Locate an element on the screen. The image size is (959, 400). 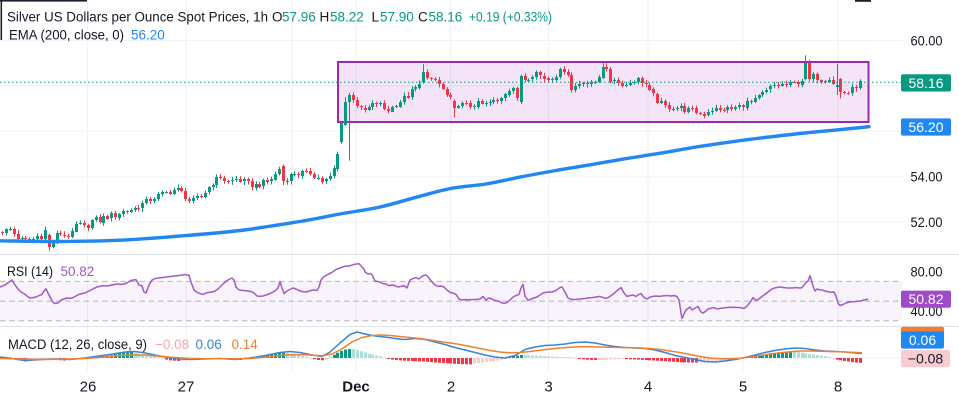
svg-text: EMA (200, close, 0) is located at coordinates (66, 35).